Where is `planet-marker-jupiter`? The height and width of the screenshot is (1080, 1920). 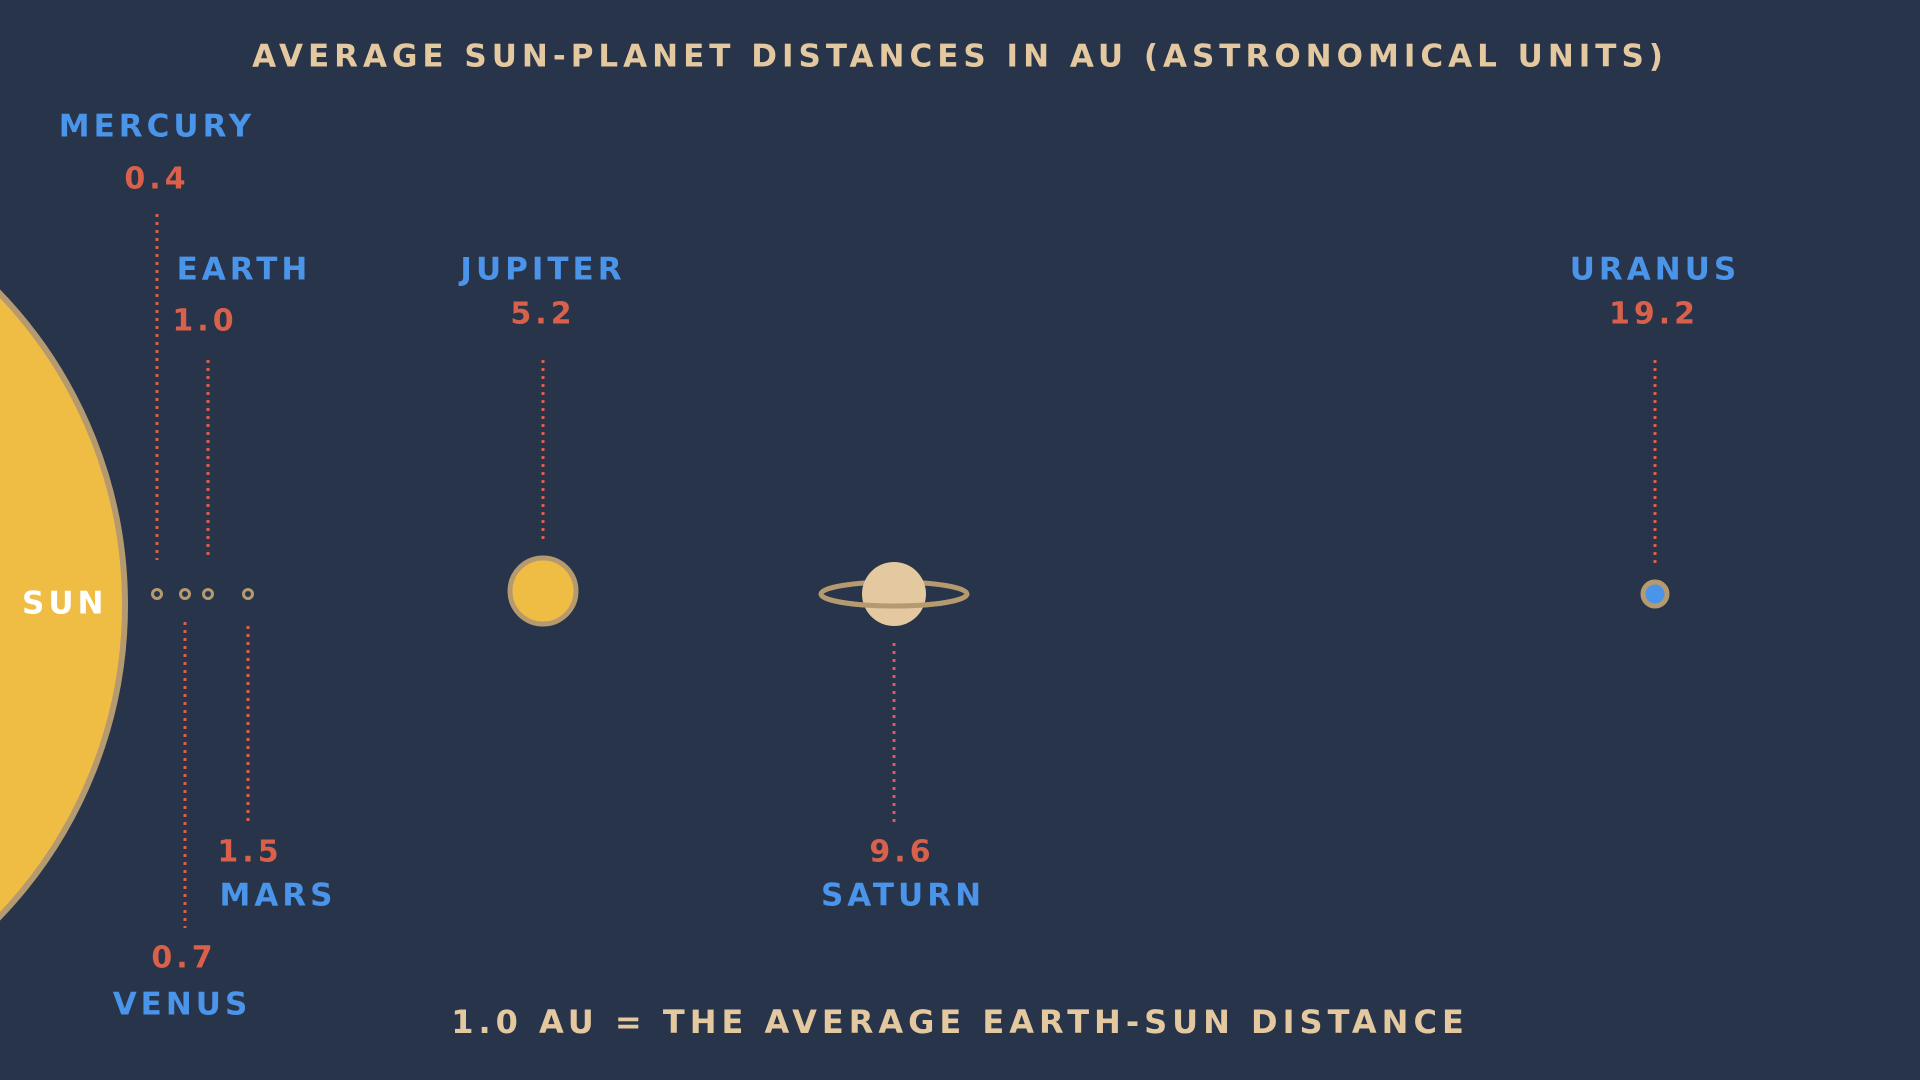 planet-marker-jupiter is located at coordinates (543, 591).